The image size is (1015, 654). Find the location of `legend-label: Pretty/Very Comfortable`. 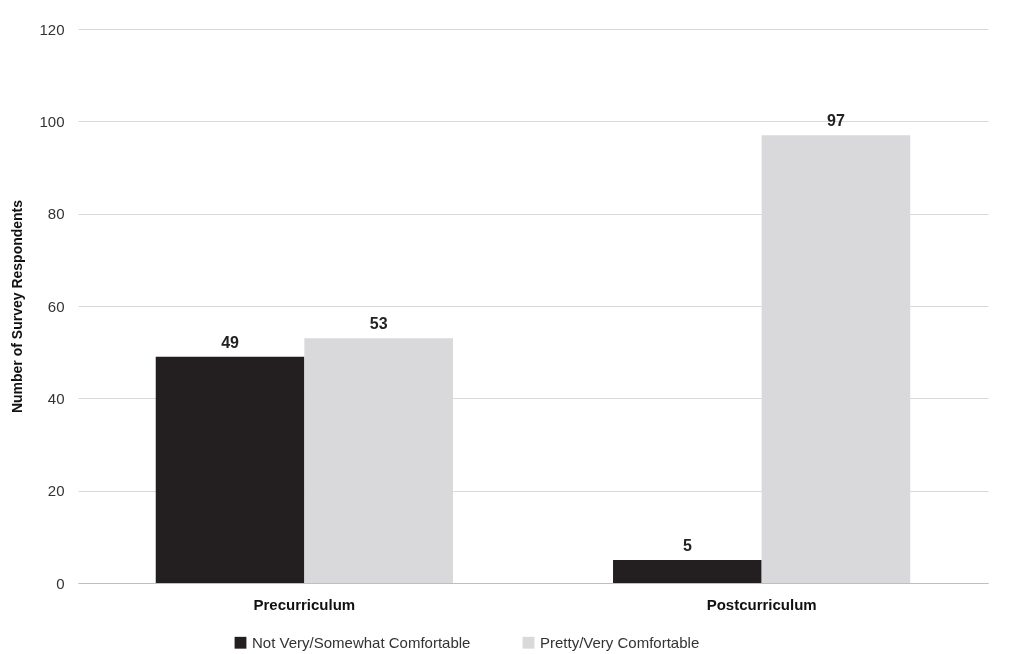

legend-label: Pretty/Very Comfortable is located at coordinates (620, 642).